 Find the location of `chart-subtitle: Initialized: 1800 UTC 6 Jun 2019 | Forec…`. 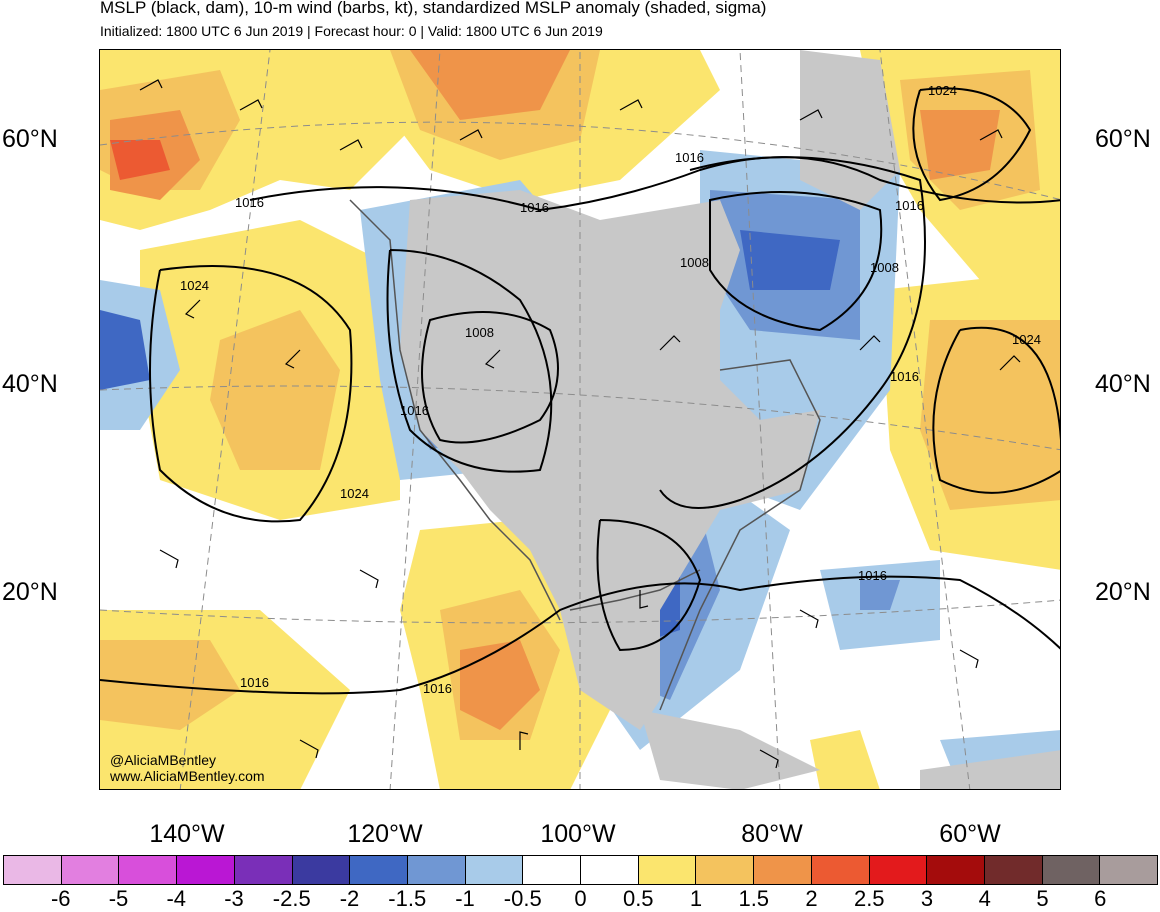

chart-subtitle: Initialized: 1800 UTC 6 Jun 2019 | Forec… is located at coordinates (351, 31).